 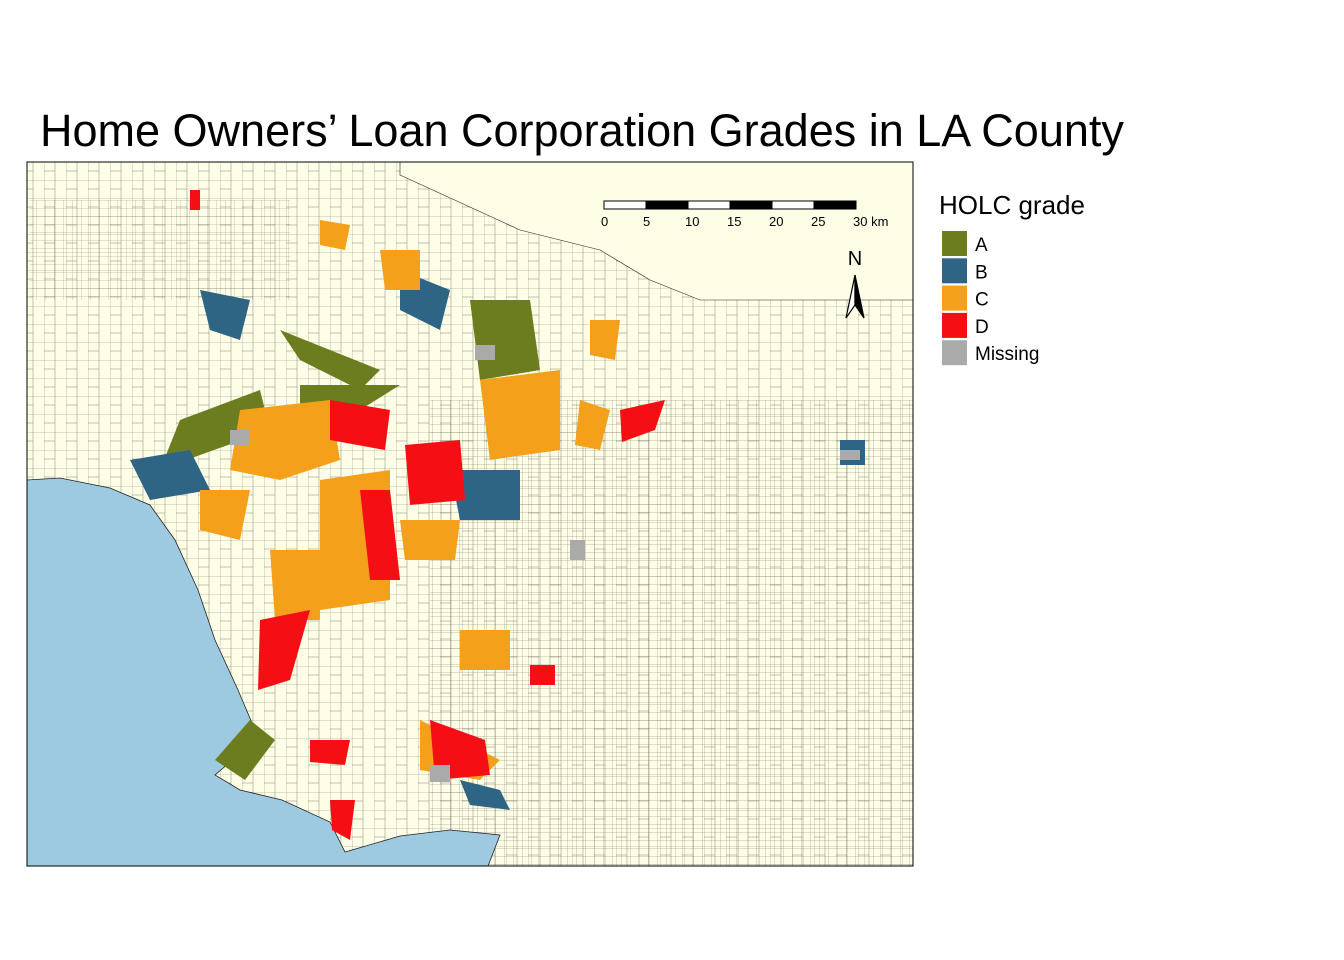 What do you see at coordinates (160, 250) in the screenshot?
I see `tract-lines-dense` at bounding box center [160, 250].